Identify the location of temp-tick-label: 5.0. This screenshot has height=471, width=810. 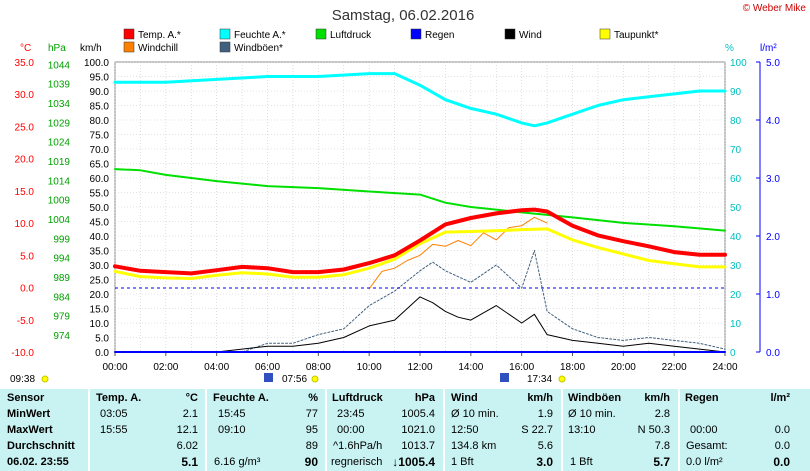
(27, 256).